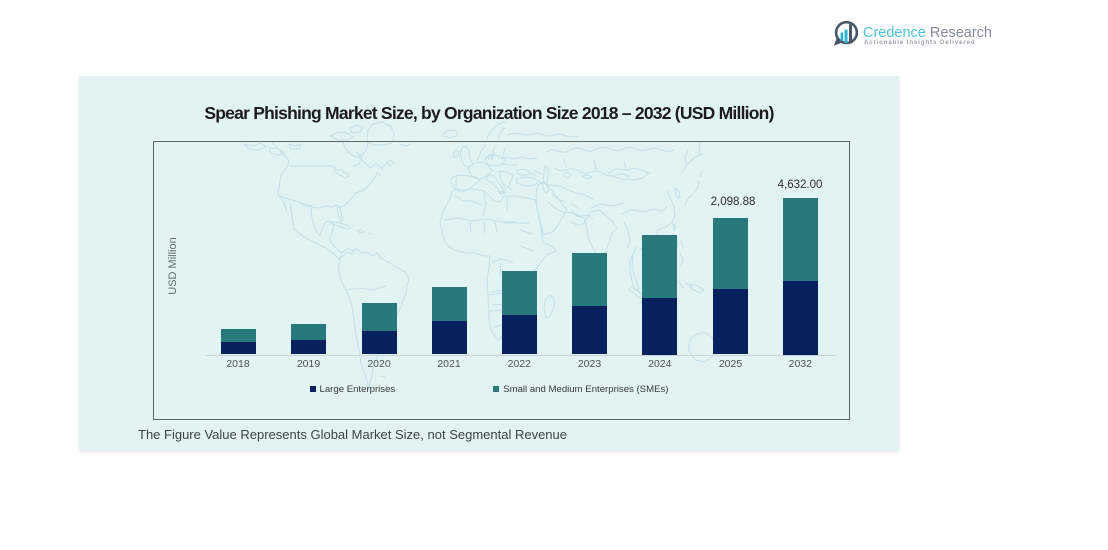  I want to click on svg-text: Credence Research, so click(927, 33).